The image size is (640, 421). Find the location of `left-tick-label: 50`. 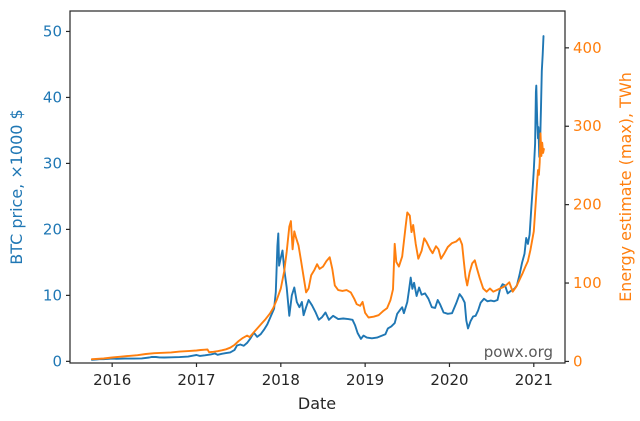

left-tick-label: 50 is located at coordinates (52, 31).